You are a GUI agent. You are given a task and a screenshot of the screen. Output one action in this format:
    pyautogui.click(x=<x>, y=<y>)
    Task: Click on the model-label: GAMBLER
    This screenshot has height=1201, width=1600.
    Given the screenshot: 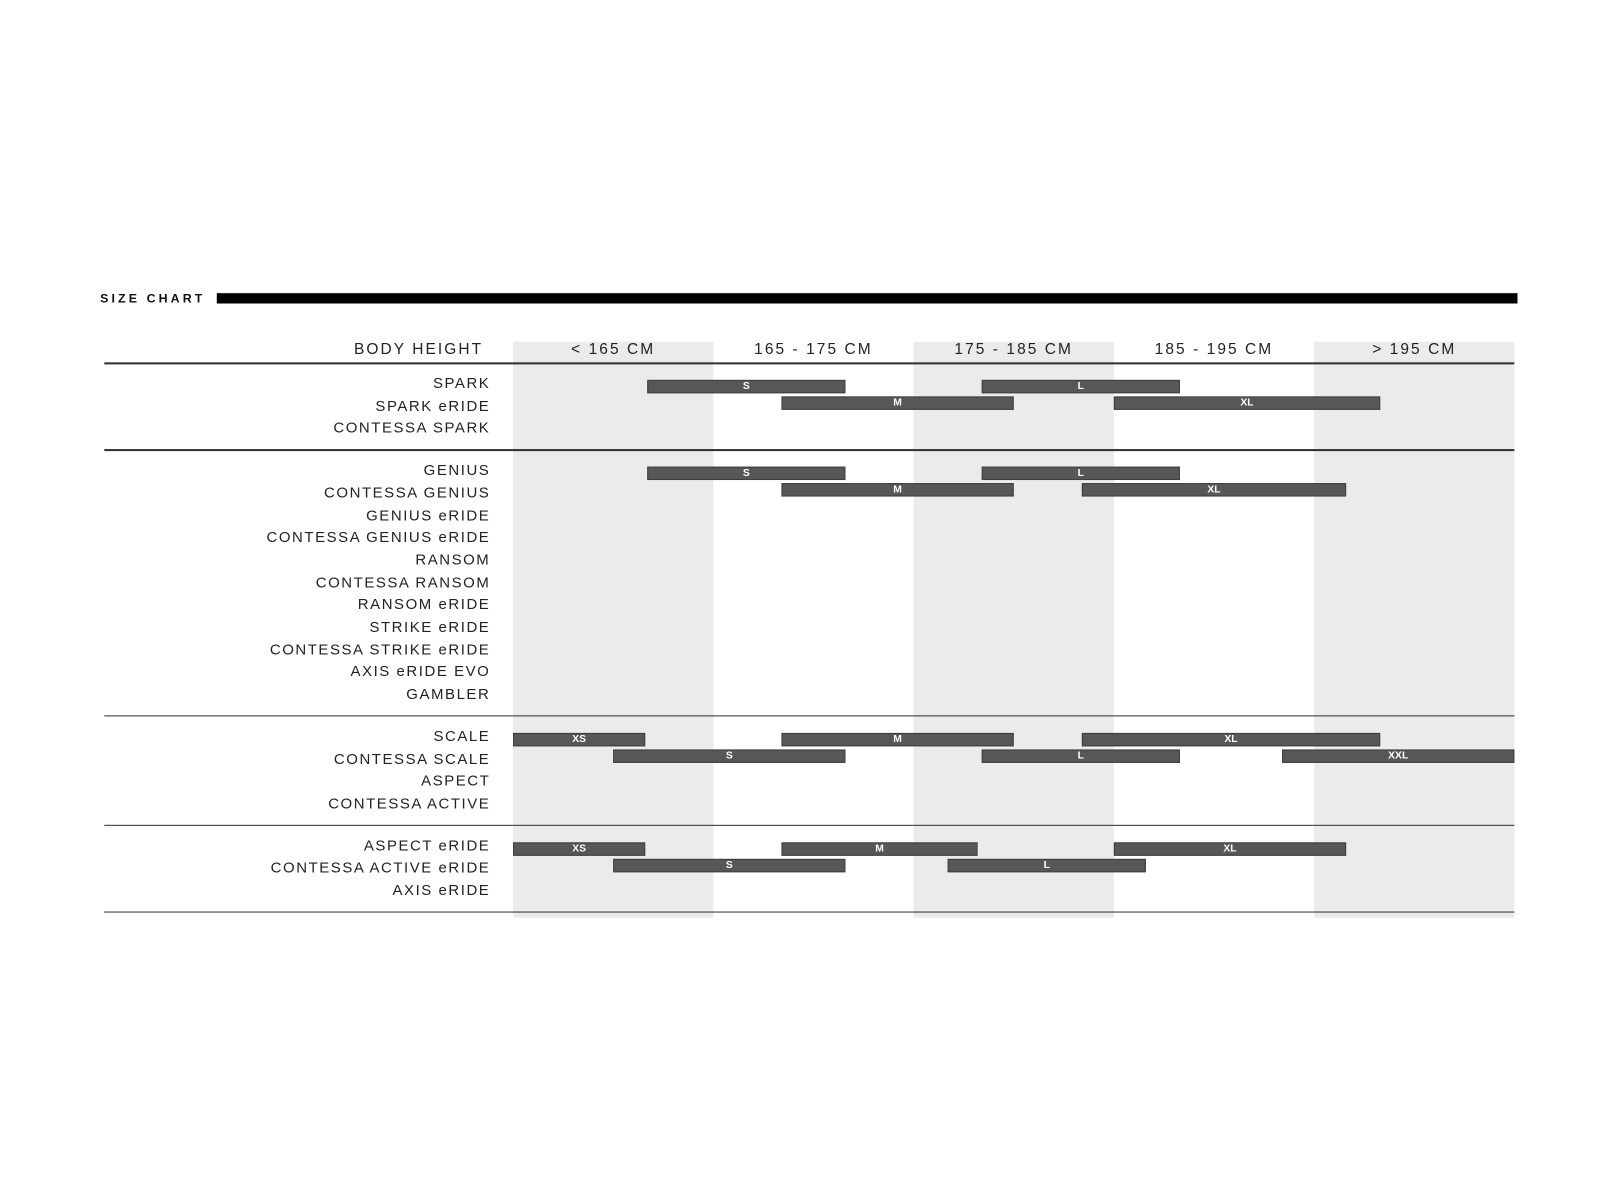 What is the action you would take?
    pyautogui.click(x=448, y=695)
    